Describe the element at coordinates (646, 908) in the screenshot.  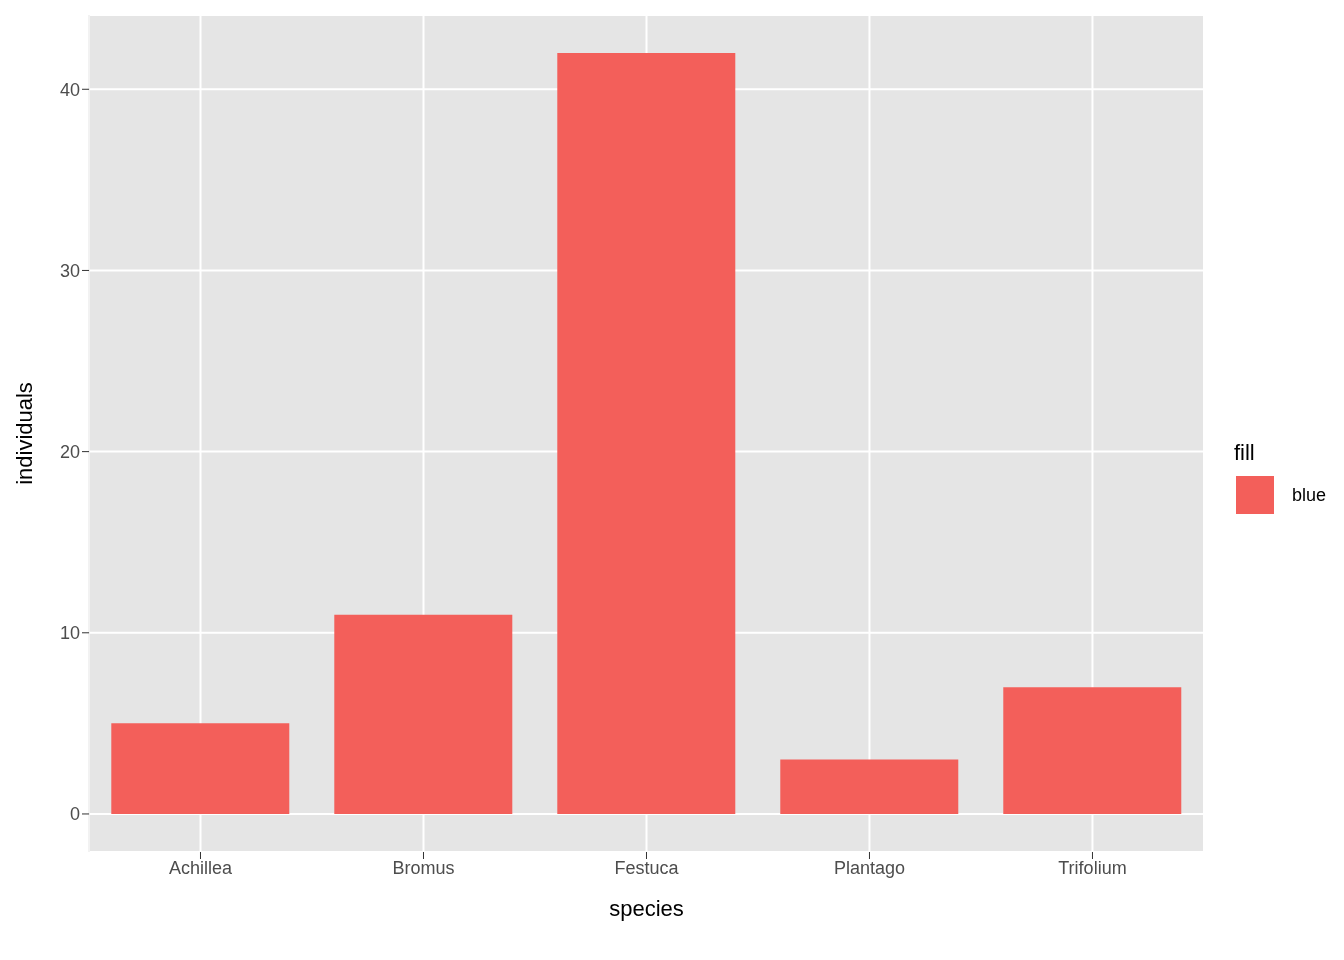
I see `x-axis-title: species` at that location.